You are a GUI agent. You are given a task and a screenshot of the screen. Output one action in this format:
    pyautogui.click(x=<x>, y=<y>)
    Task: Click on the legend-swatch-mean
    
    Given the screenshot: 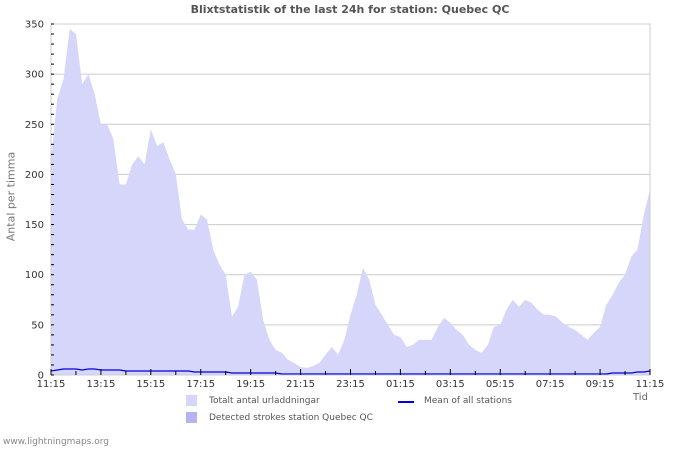 What is the action you would take?
    pyautogui.click(x=406, y=402)
    